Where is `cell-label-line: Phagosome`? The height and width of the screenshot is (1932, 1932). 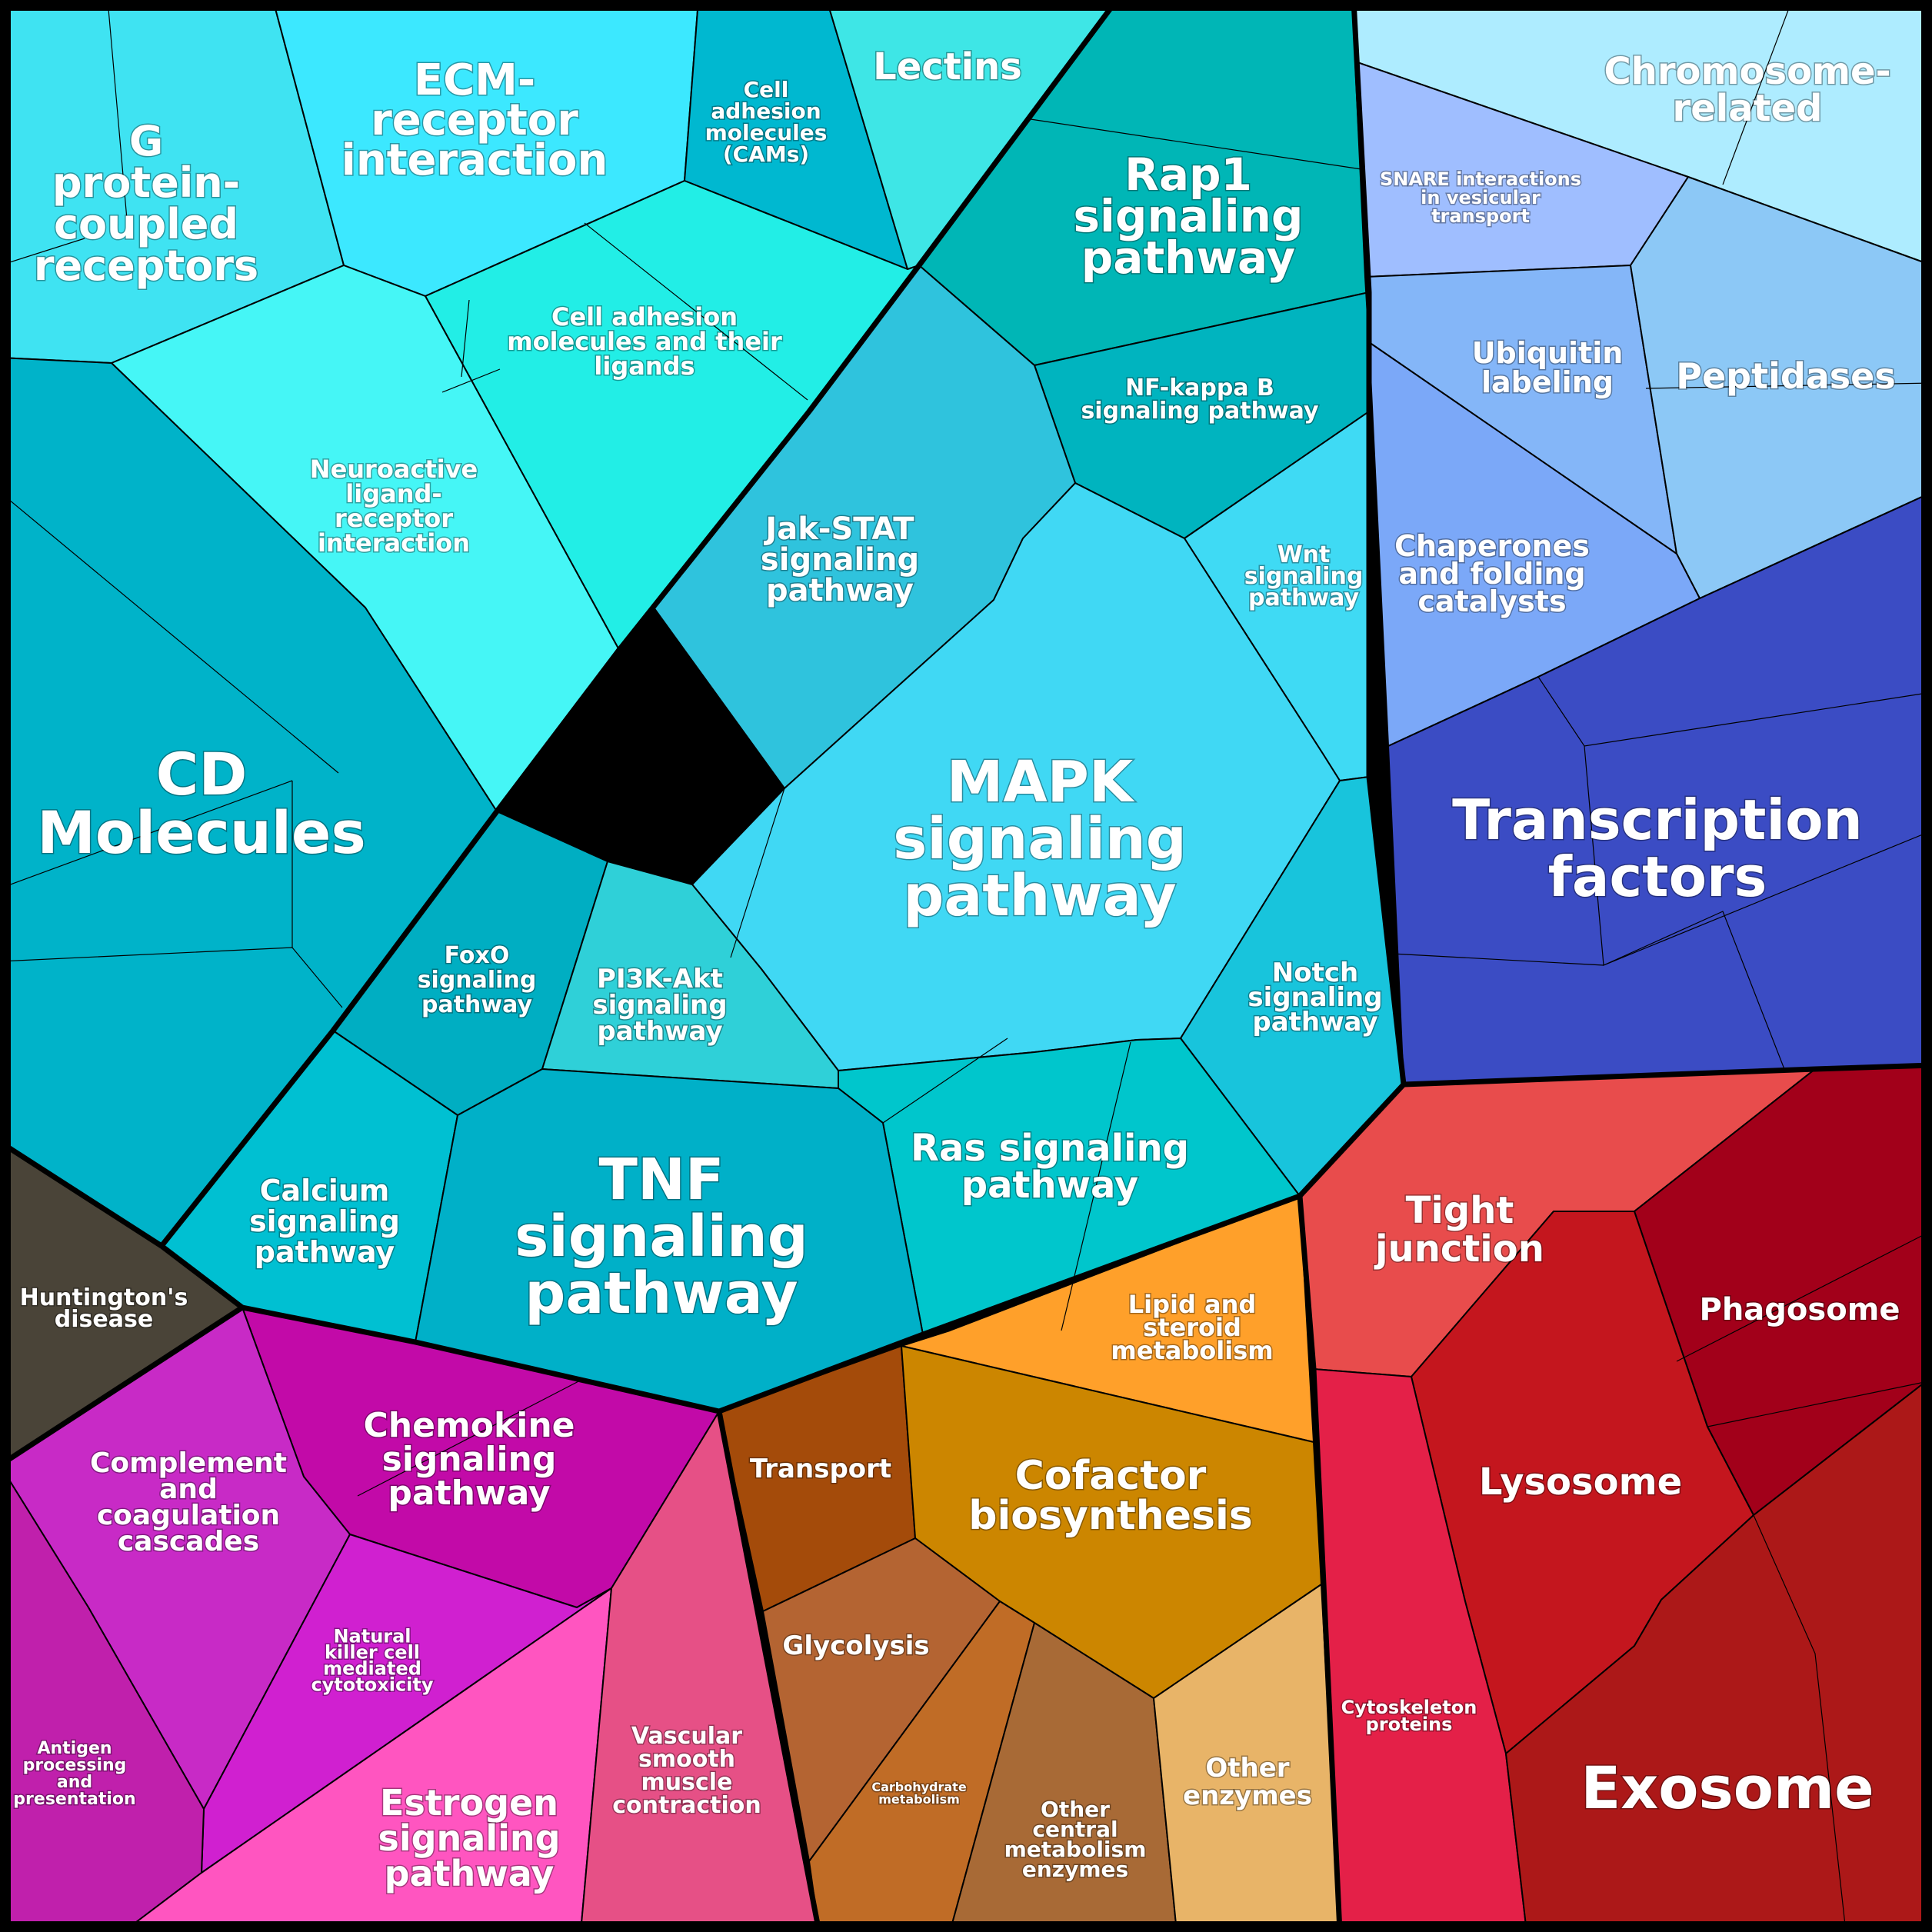 cell-label-line: Phagosome is located at coordinates (1800, 1309).